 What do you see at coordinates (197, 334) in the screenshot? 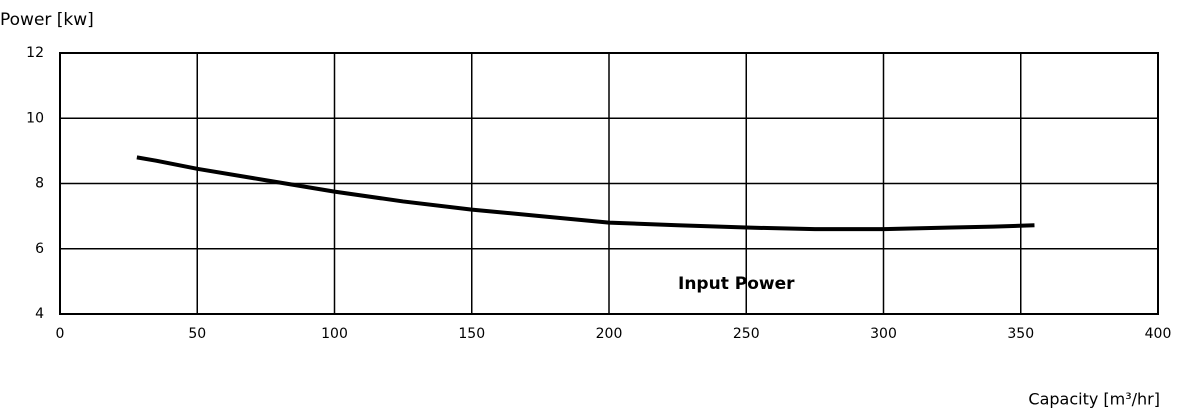
I see `x-tick-label: 50` at bounding box center [197, 334].